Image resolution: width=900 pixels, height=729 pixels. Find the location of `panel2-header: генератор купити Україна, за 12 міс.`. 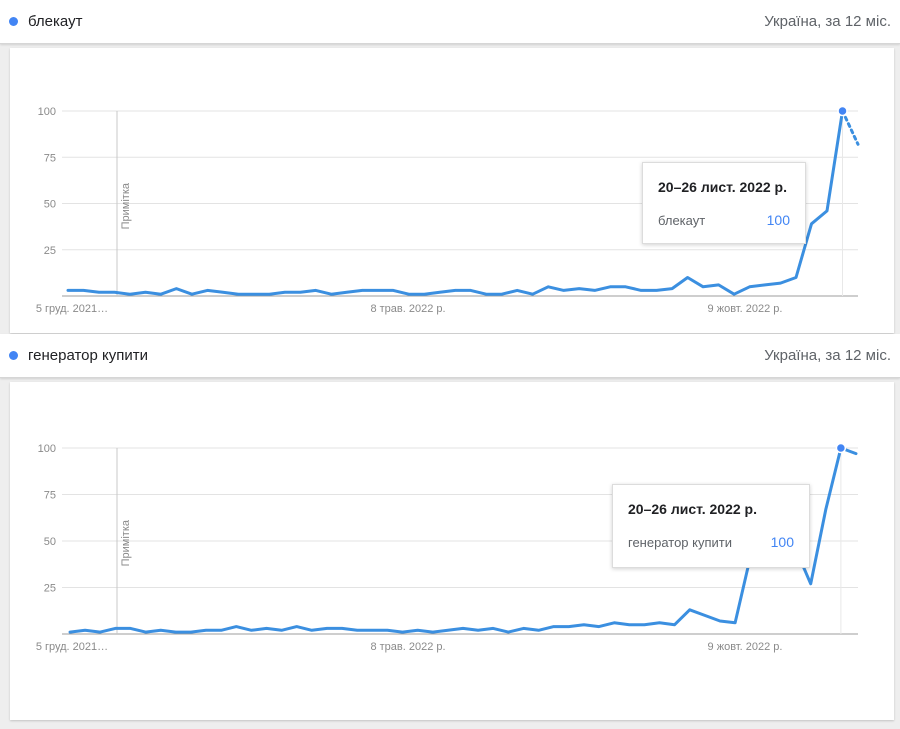

panel2-header: генератор купити Україна, за 12 міс. is located at coordinates (450, 356).